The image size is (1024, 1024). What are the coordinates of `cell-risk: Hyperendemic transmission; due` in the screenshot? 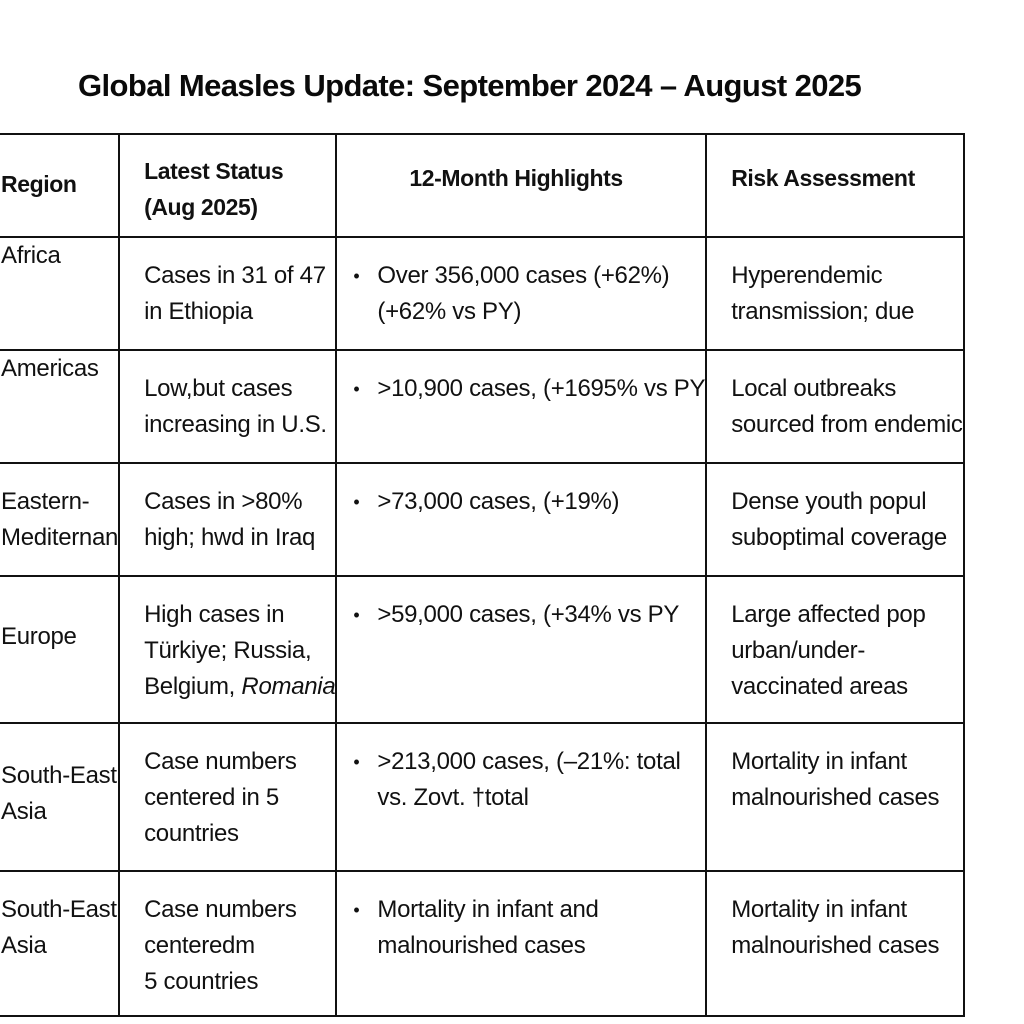 It's located at (835, 293).